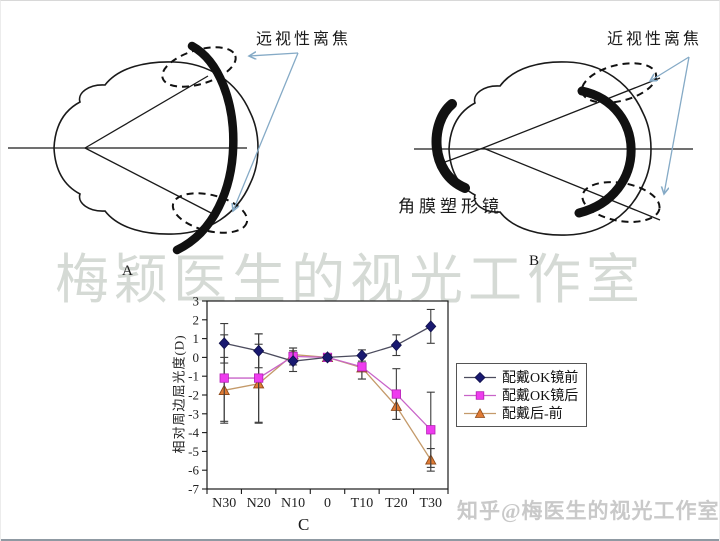  Describe the element at coordinates (196, 357) in the screenshot. I see `y-tick-label: 0` at that location.